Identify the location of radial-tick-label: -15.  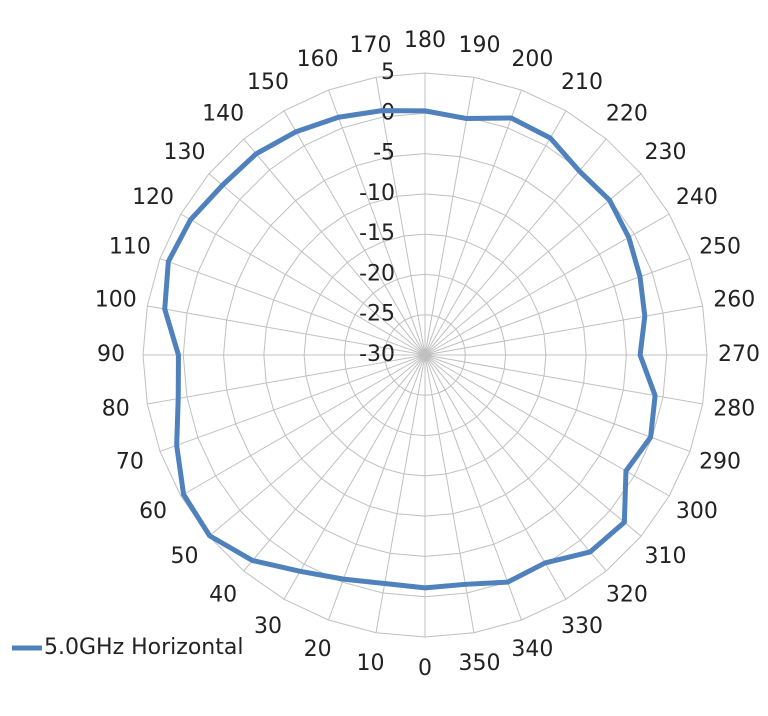
(377, 233).